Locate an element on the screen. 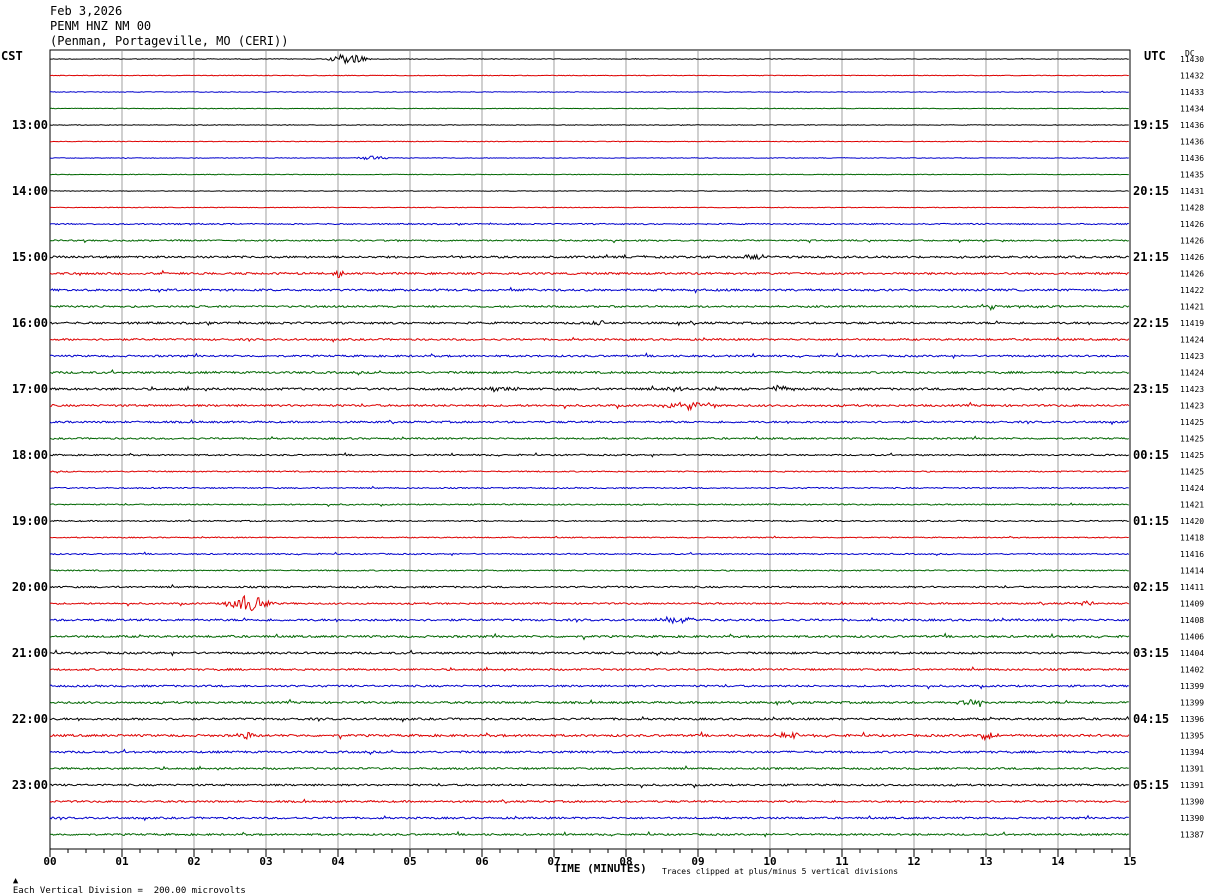 This screenshot has height=896, width=1210. dc-offset-label: 11387 is located at coordinates (1192, 835).